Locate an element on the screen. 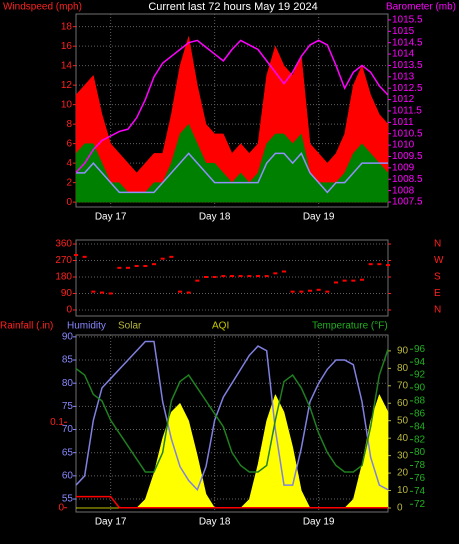  y-tick-label: 60 is located at coordinates (403, 403).